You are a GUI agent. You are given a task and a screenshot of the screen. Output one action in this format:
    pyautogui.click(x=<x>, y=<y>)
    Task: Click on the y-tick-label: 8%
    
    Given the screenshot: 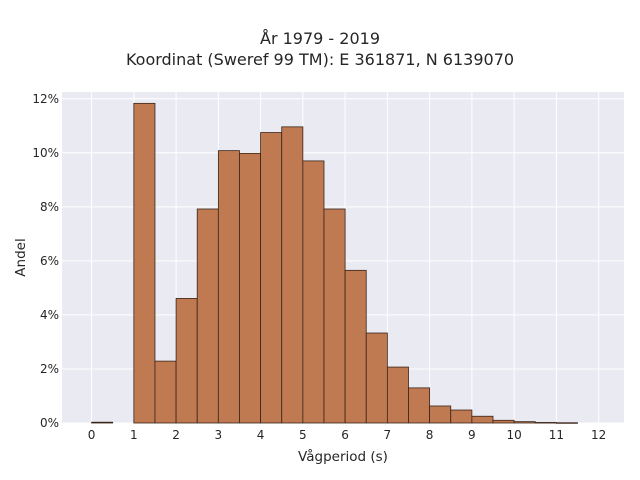 What is the action you would take?
    pyautogui.click(x=49, y=207)
    